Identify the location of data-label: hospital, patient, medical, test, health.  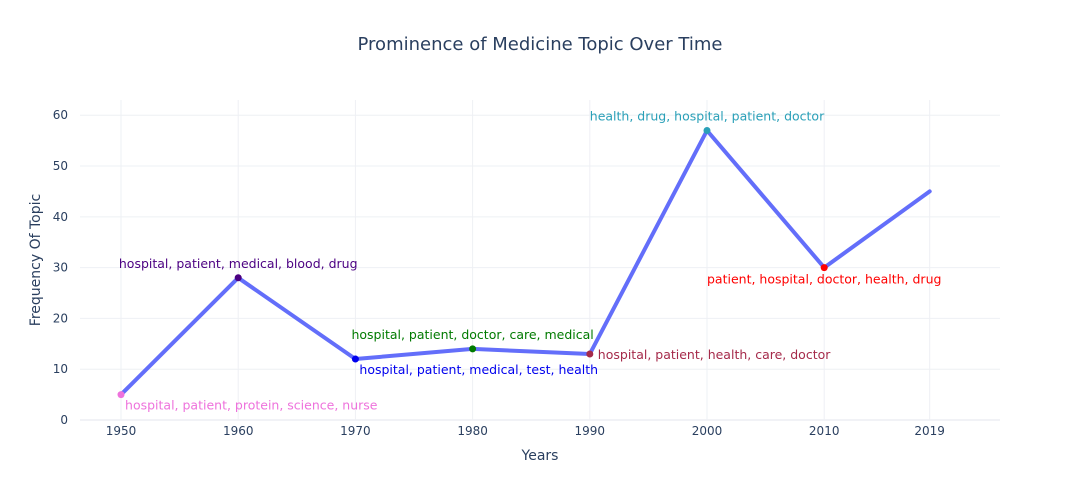
(478, 369).